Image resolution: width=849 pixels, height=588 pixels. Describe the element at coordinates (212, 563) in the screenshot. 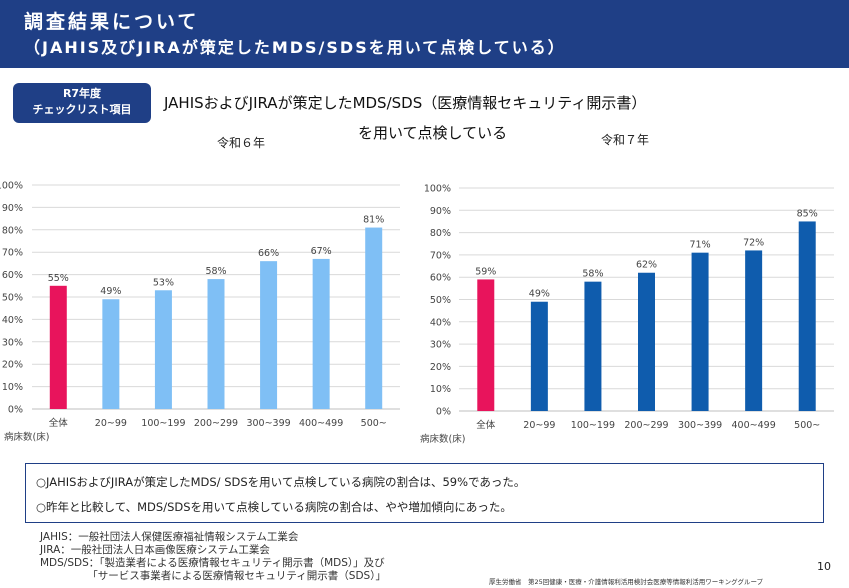

I see `footnote: MDS/SDS：「製造業者による医療情報セキュリティ開示書（MDS）」及び` at that location.